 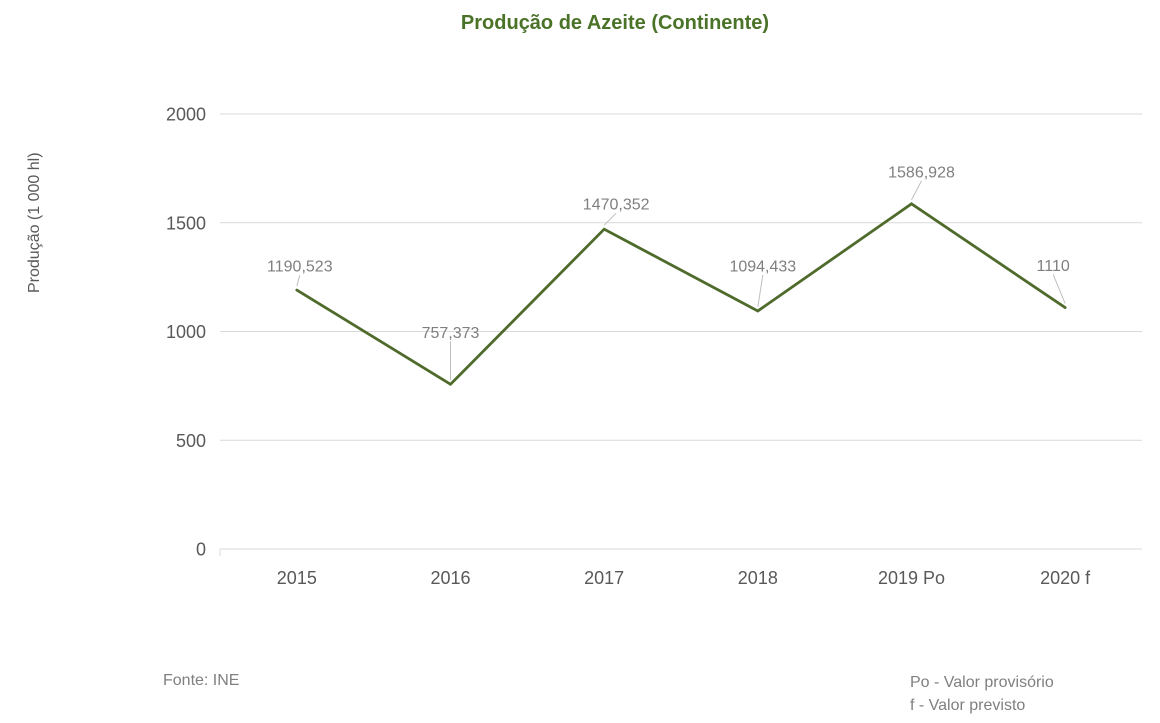 I want to click on x-tick-label: 2019 Po, so click(x=911, y=578).